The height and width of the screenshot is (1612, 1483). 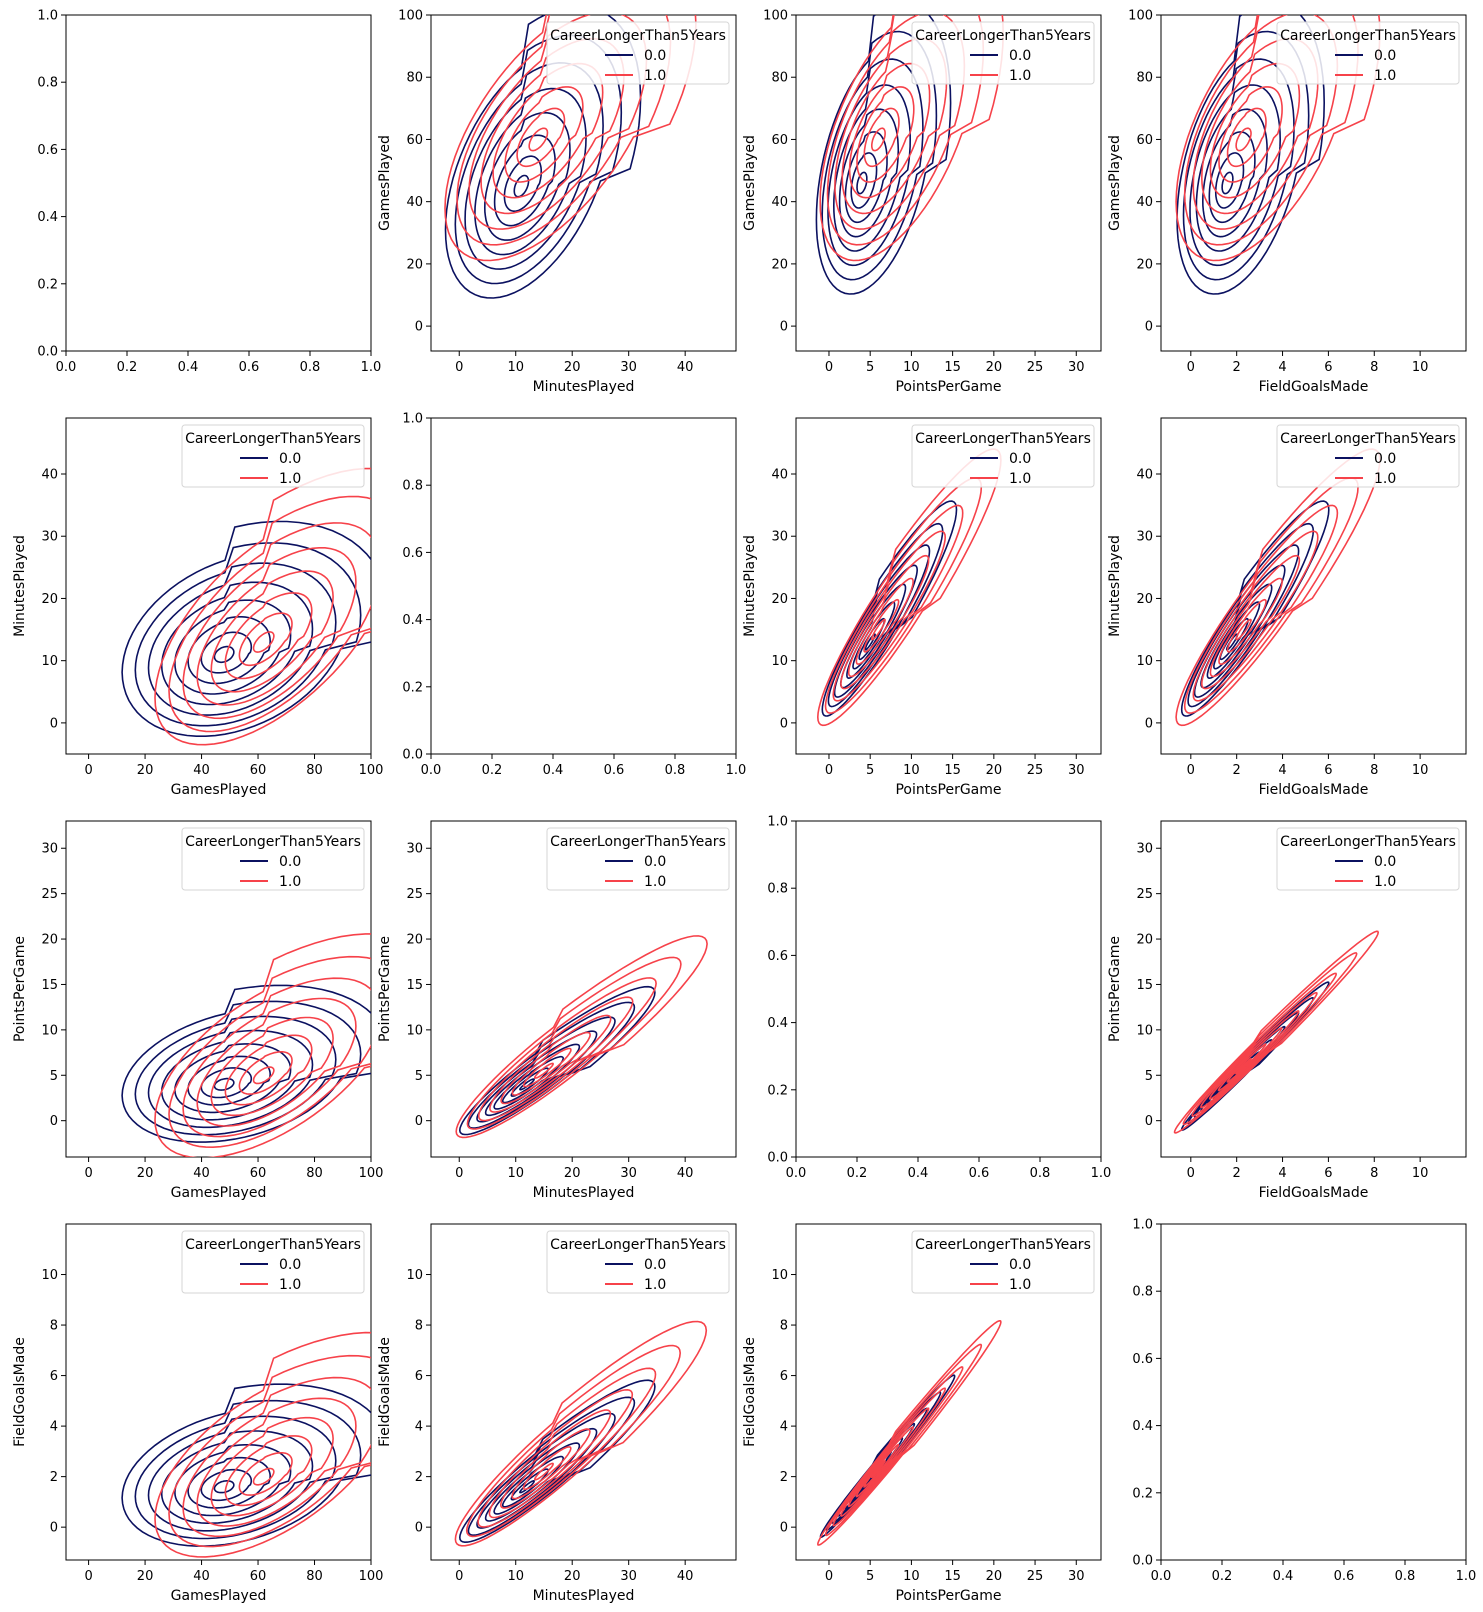 I want to click on y-tick-label: 40, so click(x=1144, y=475).